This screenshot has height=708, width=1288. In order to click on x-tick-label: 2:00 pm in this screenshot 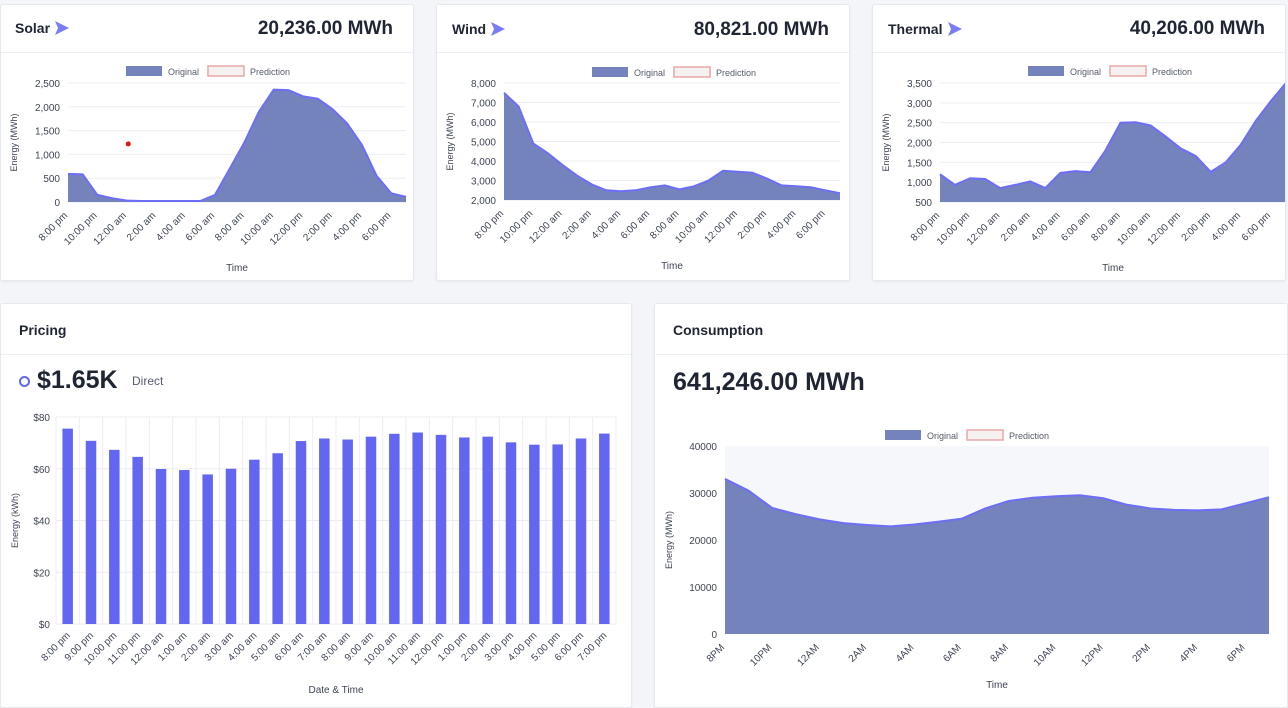, I will do `click(752, 224)`.